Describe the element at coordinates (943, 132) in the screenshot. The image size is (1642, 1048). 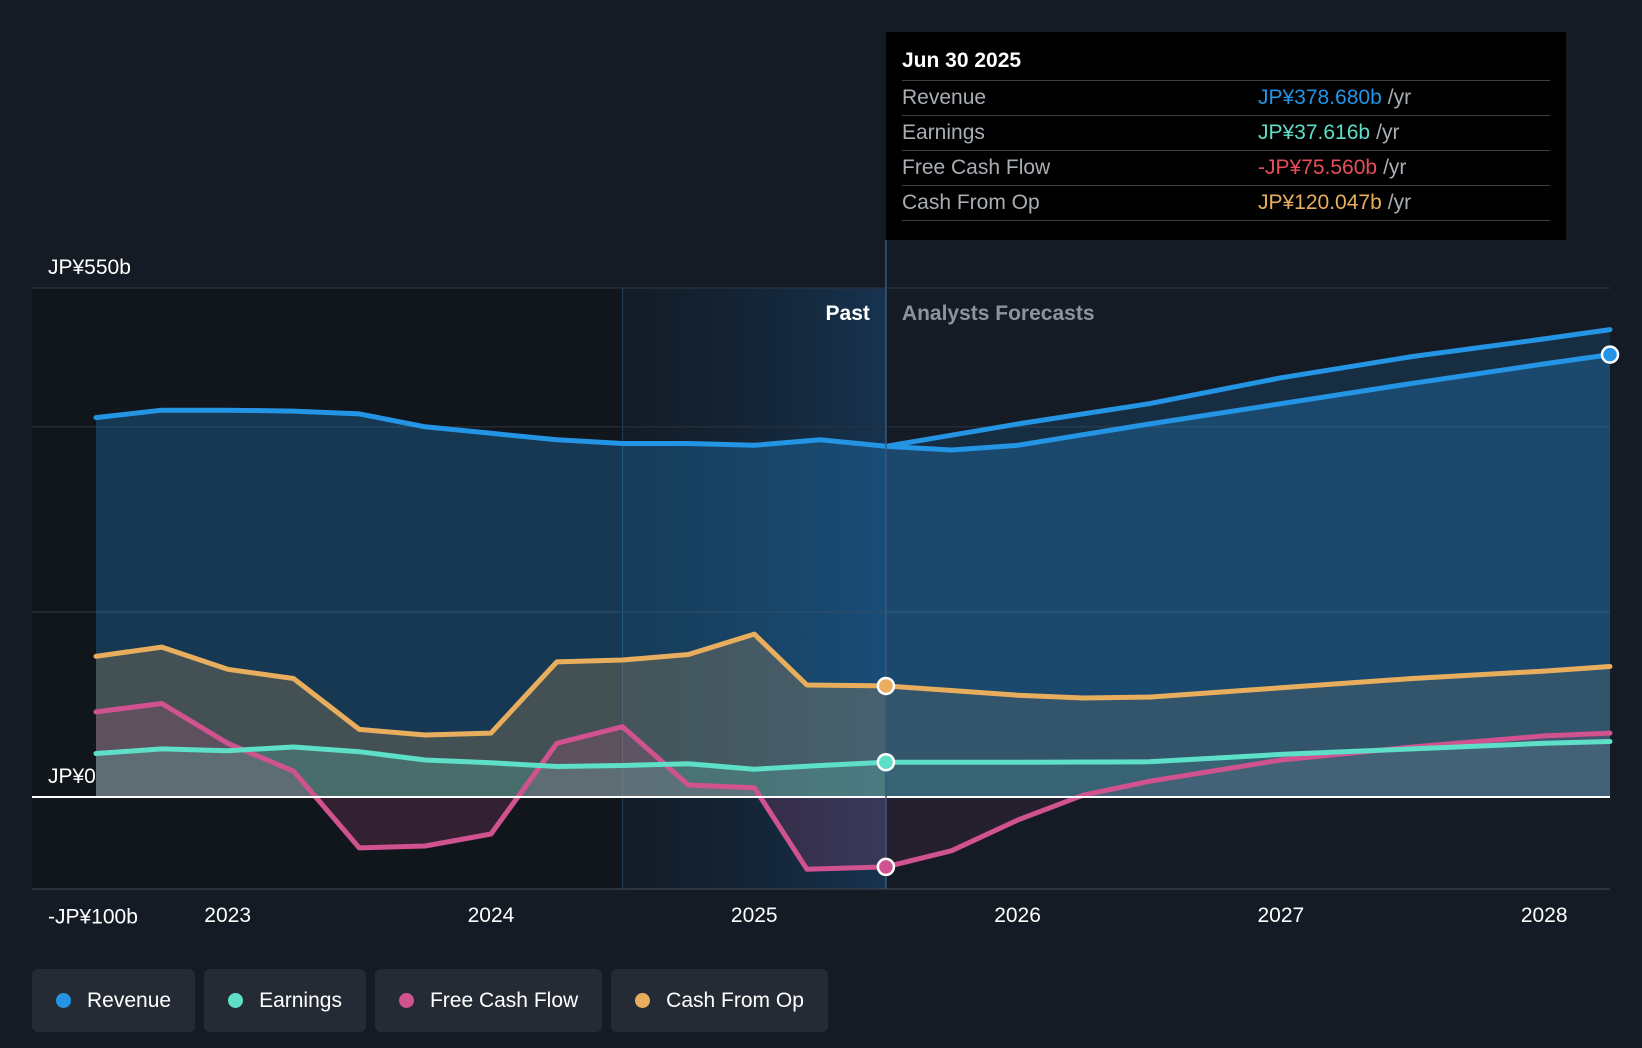
I see `tooltip-label: Earnings` at that location.